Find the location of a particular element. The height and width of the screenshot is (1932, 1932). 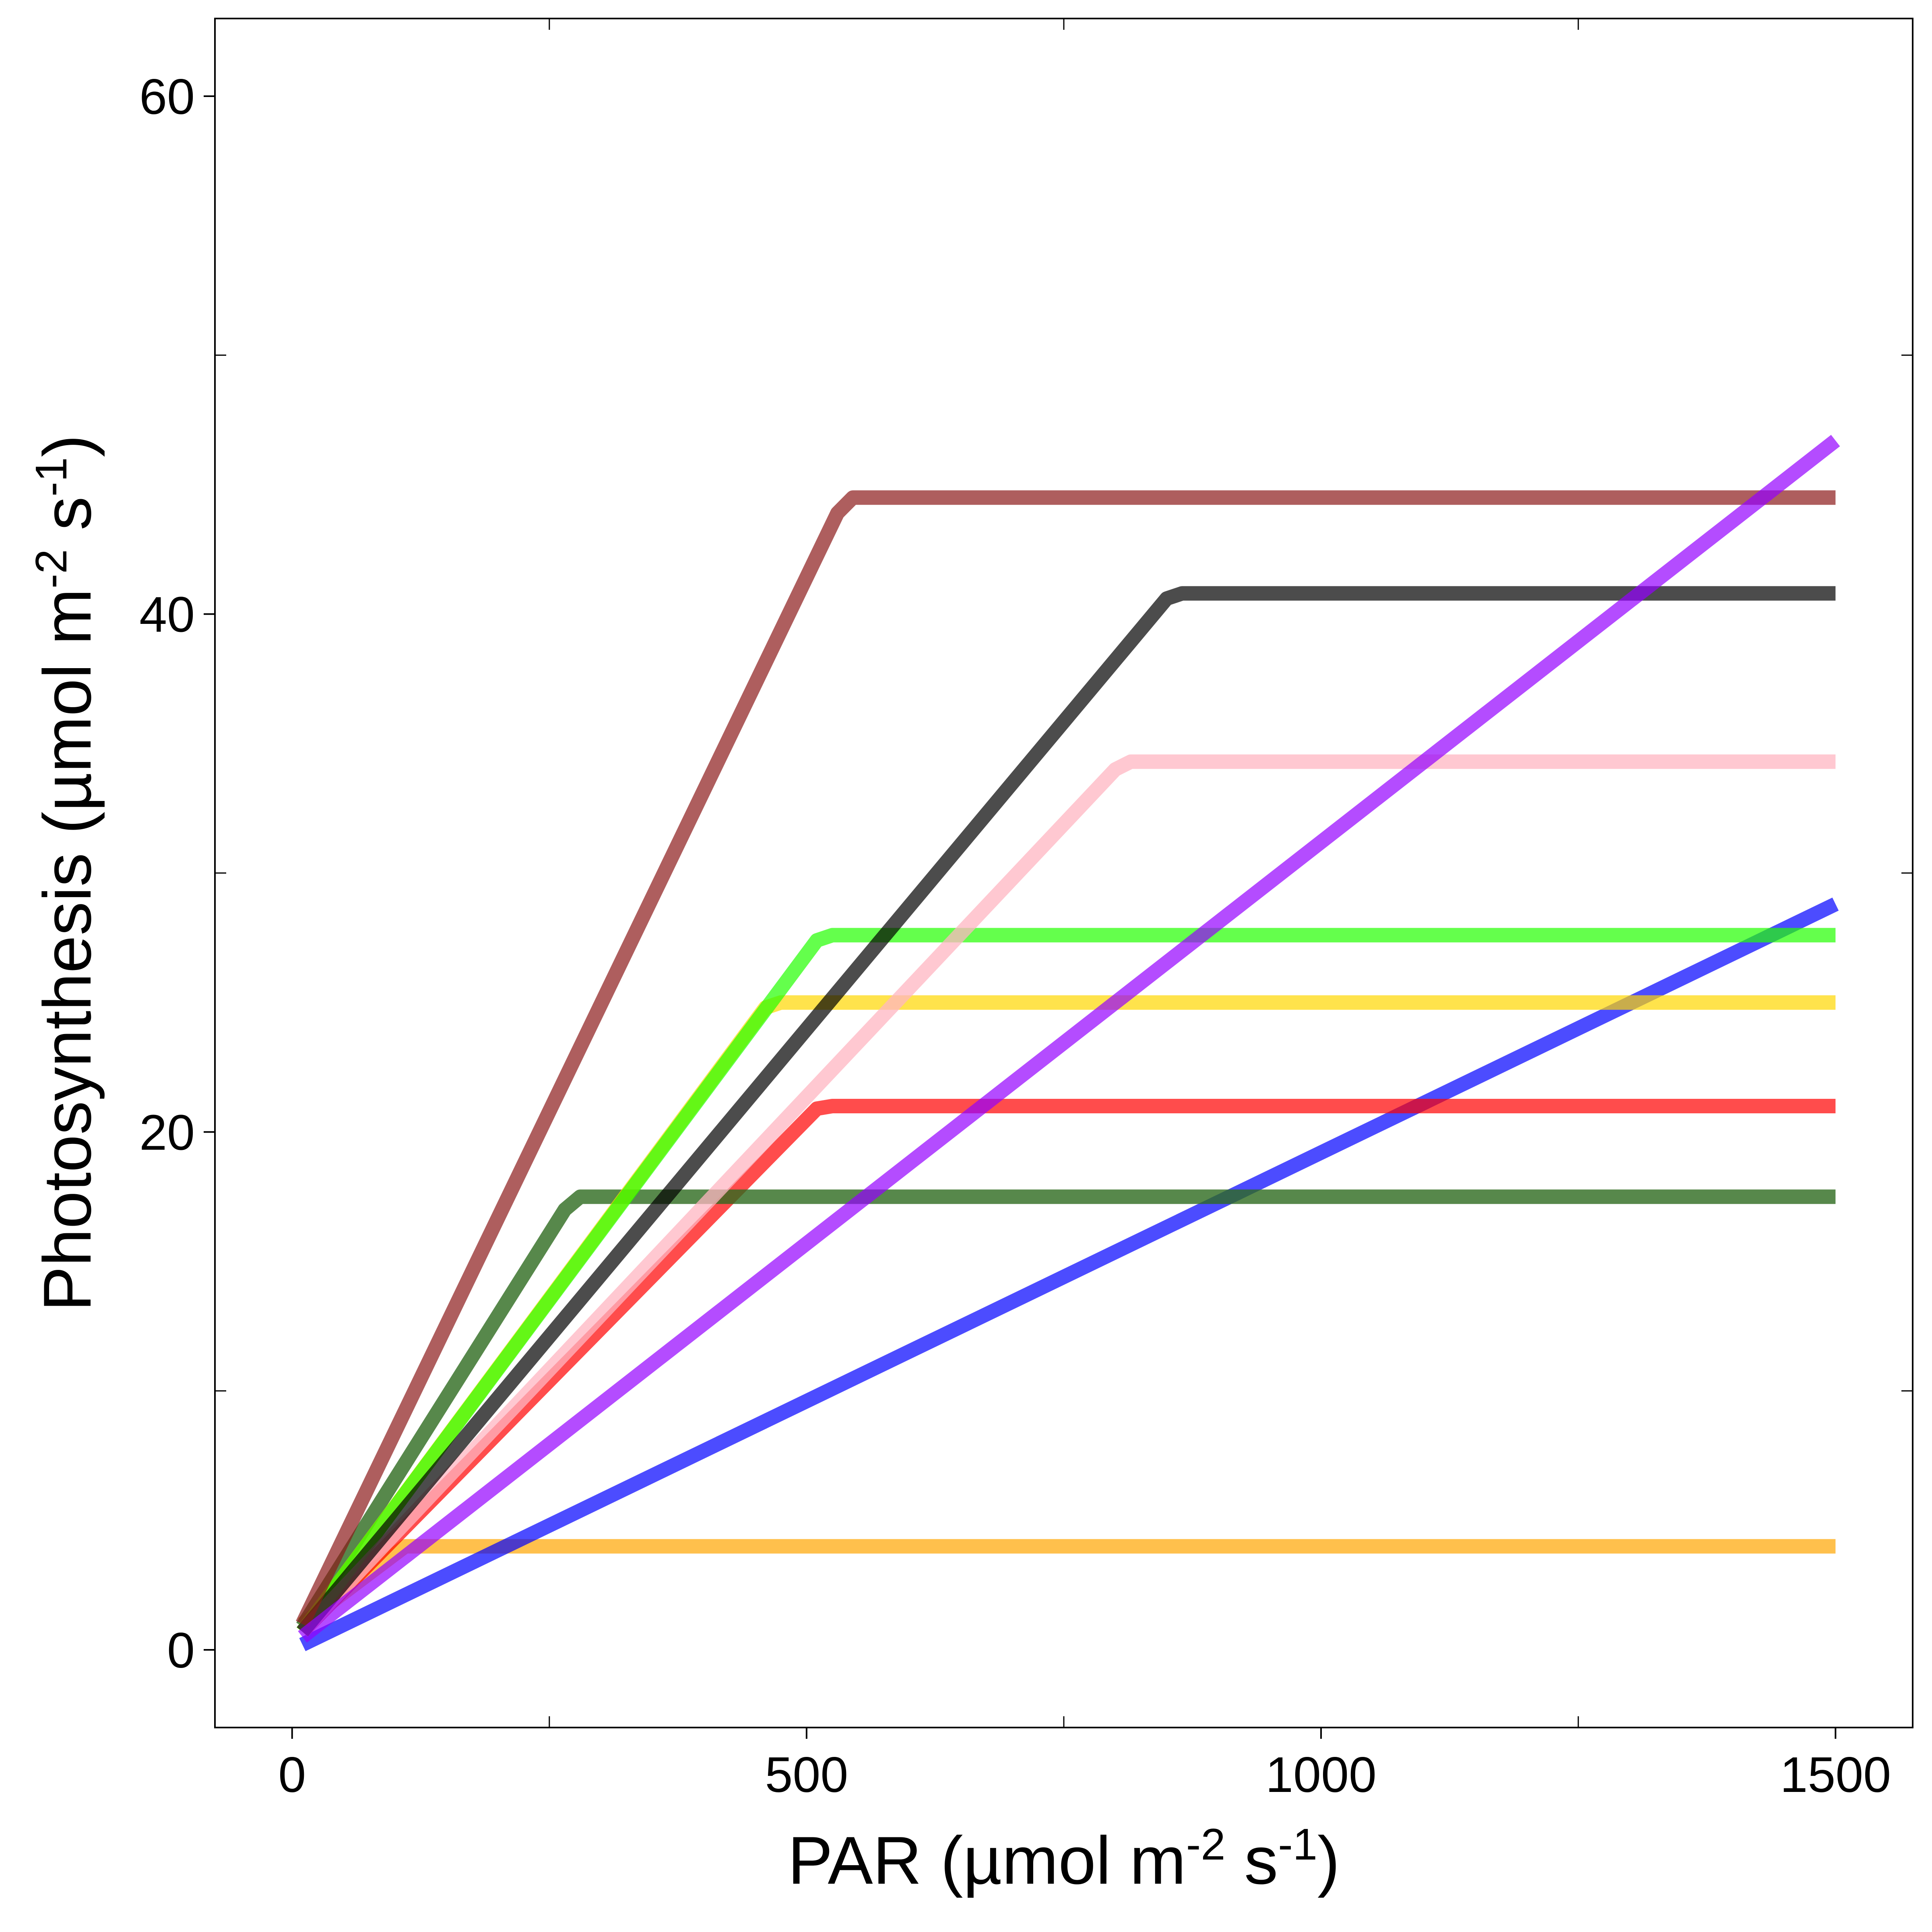

x-tick-label: 500 is located at coordinates (806, 1775).